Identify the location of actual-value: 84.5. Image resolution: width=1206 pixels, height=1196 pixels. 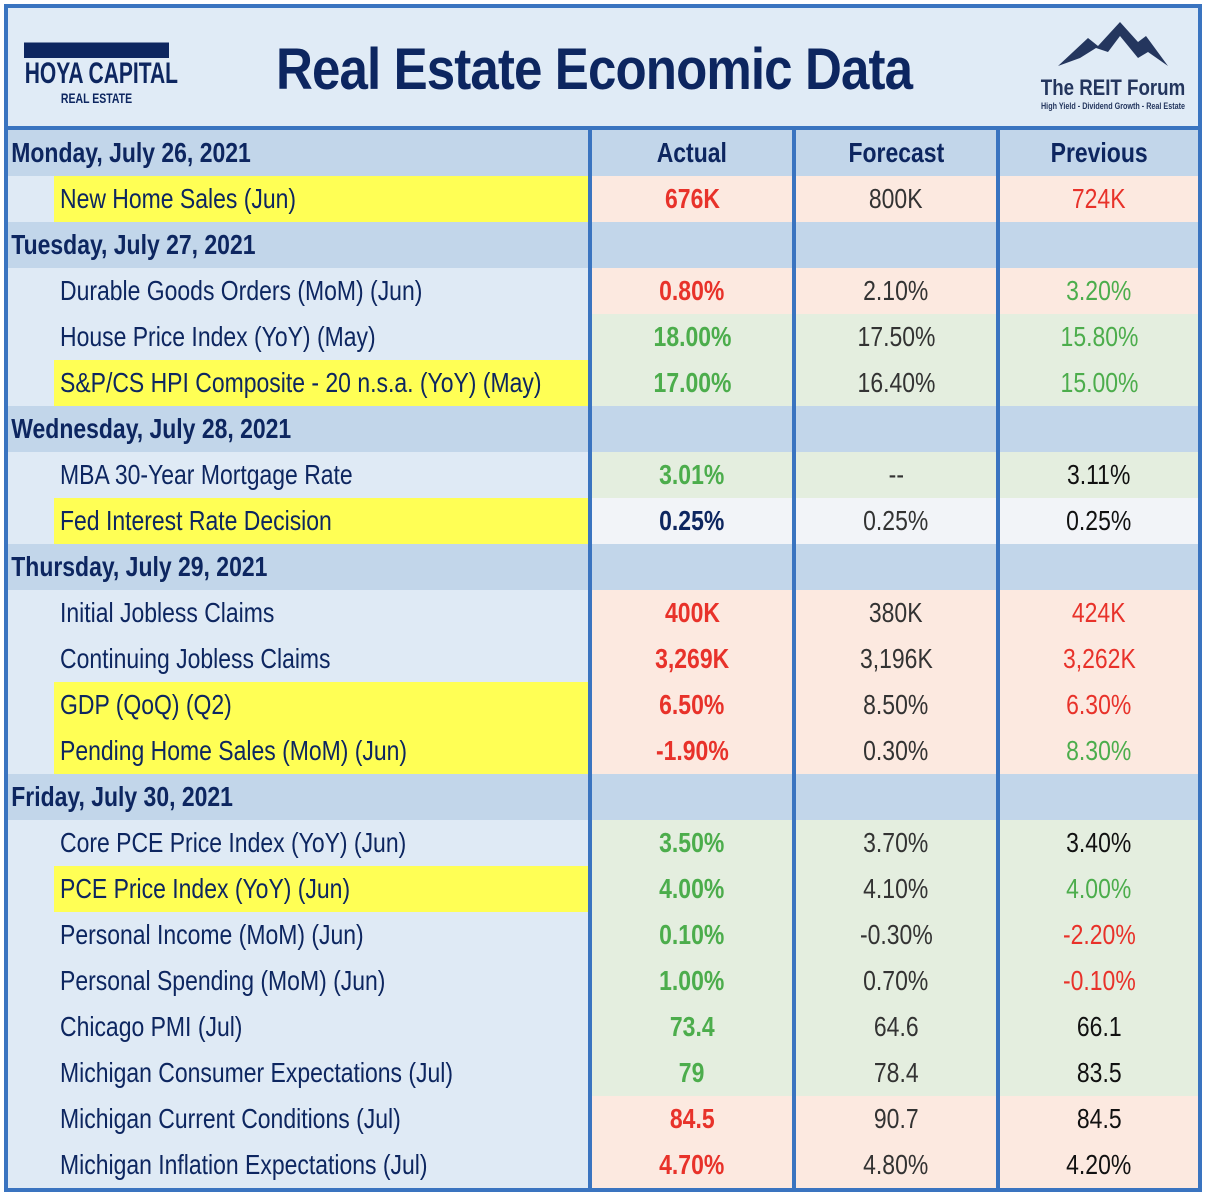
(690, 1119).